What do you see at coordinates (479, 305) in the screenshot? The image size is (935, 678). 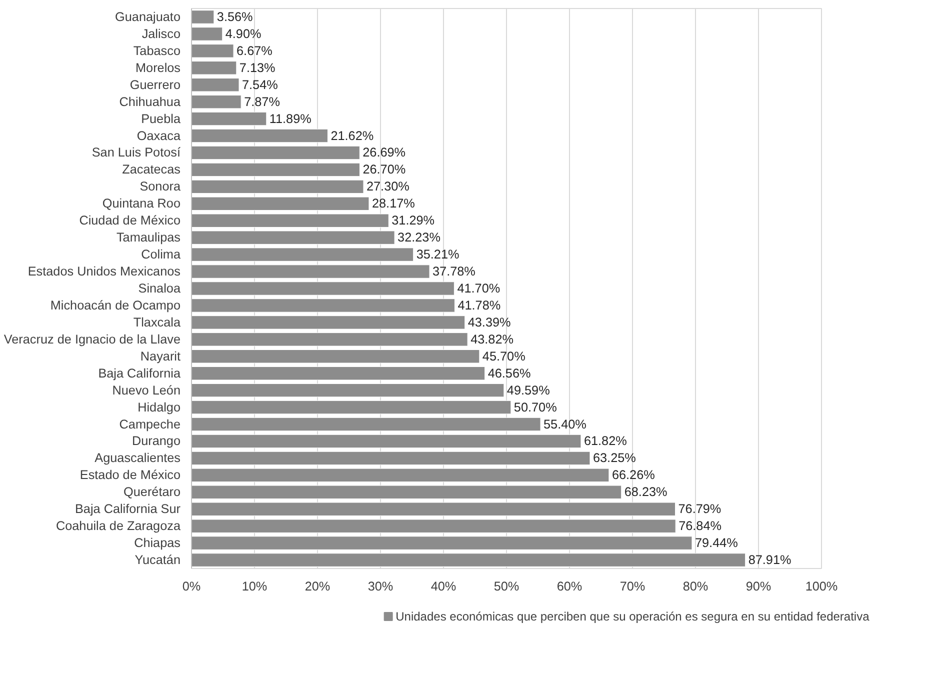 I see `data-label: 41.78%` at bounding box center [479, 305].